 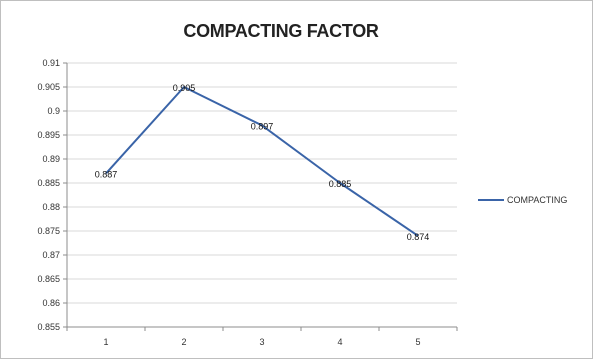 What do you see at coordinates (48, 231) in the screenshot?
I see `y-tick-label: 0.875` at bounding box center [48, 231].